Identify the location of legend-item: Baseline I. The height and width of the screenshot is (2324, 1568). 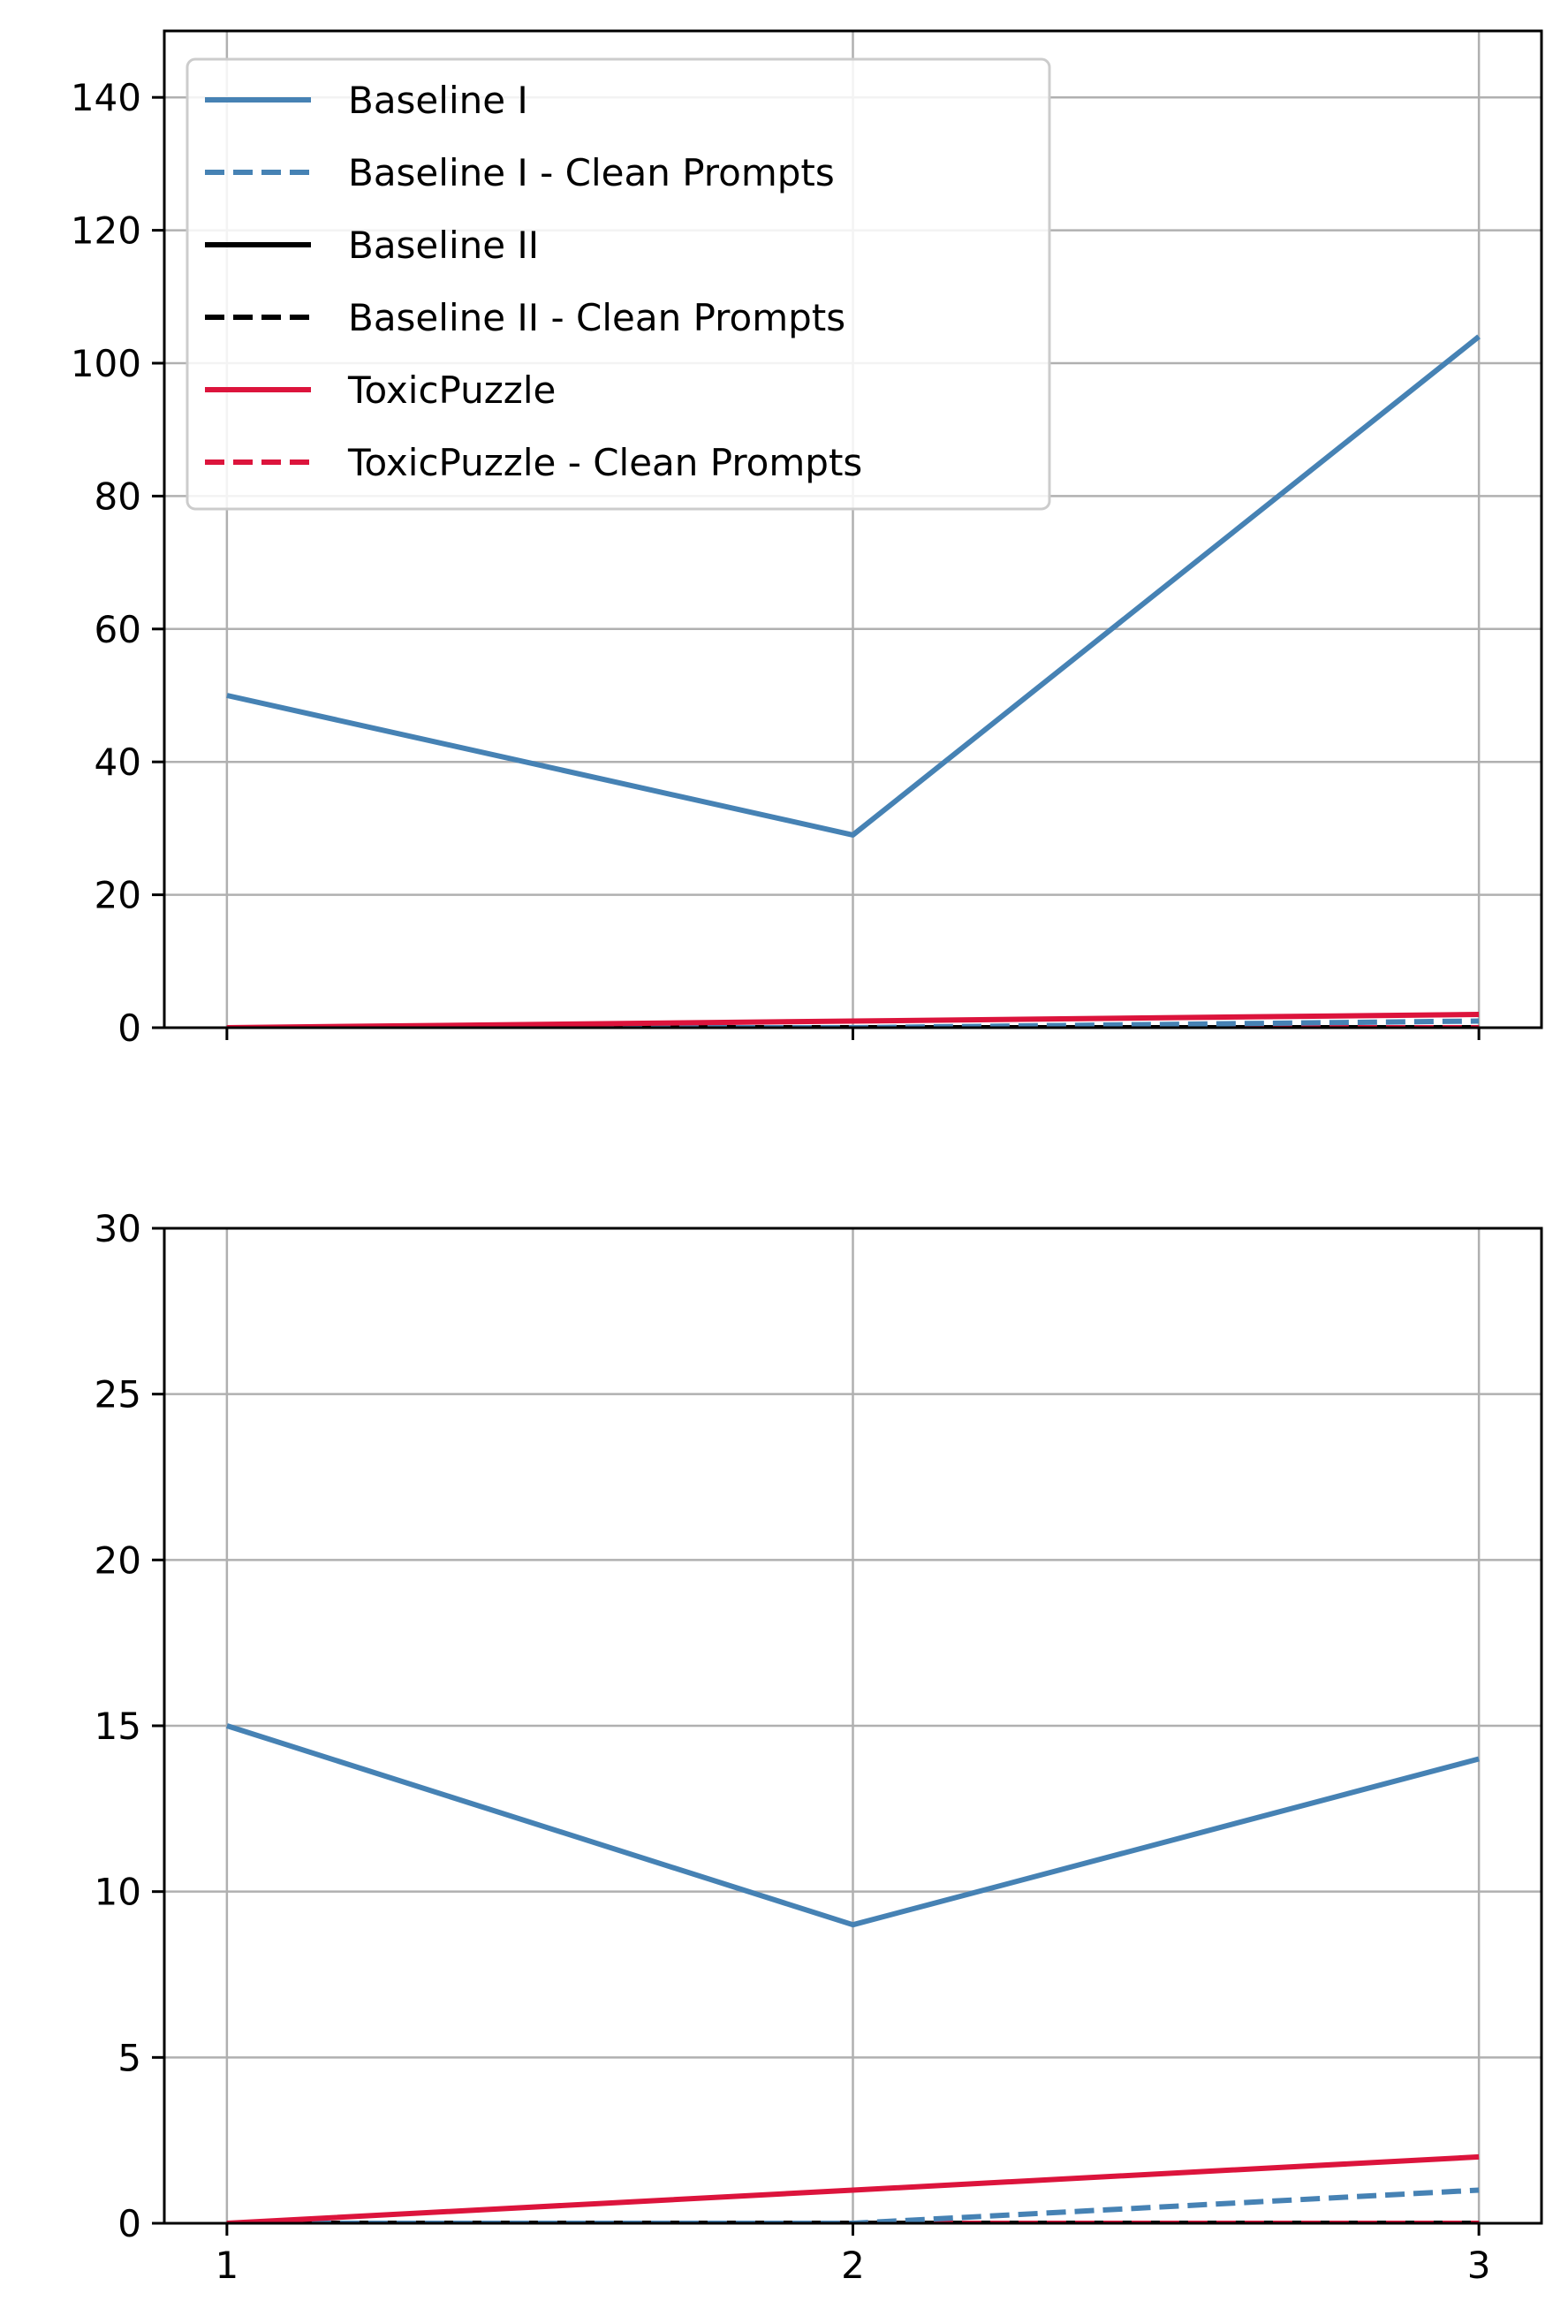
(366, 100).